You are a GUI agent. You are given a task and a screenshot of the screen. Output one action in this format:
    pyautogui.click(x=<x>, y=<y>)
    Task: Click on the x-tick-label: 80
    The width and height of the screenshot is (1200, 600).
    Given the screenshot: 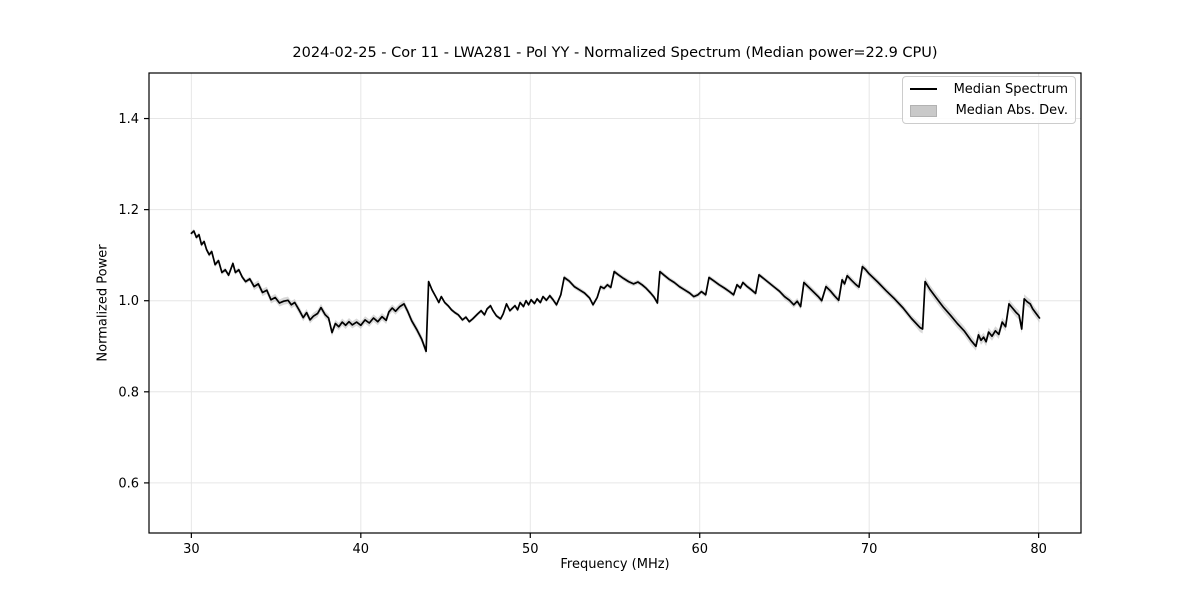 What is the action you would take?
    pyautogui.click(x=1038, y=549)
    